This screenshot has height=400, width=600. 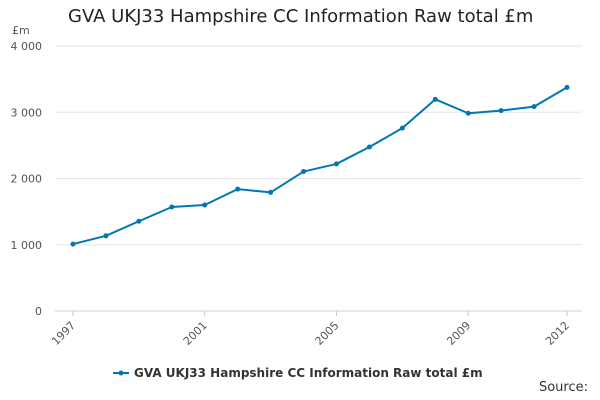 I want to click on y-tick-label: 4 000, so click(x=27, y=46).